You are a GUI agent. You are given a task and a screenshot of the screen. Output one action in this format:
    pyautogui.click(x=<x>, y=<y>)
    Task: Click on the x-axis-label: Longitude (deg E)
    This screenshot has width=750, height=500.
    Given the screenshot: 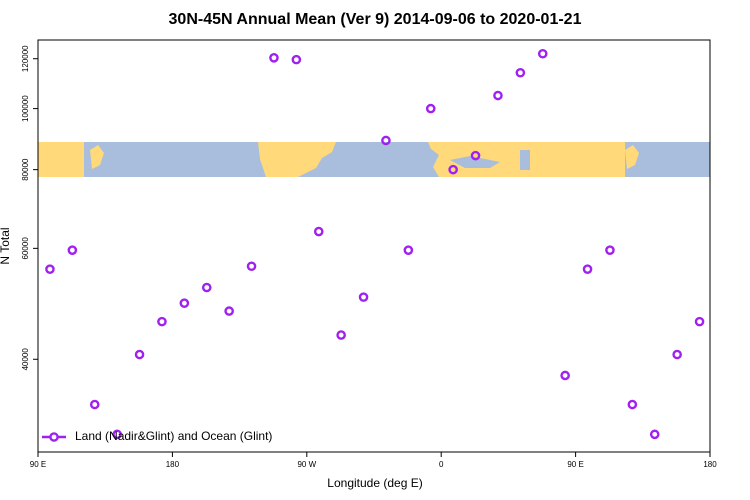 What is the action you would take?
    pyautogui.click(x=374, y=483)
    